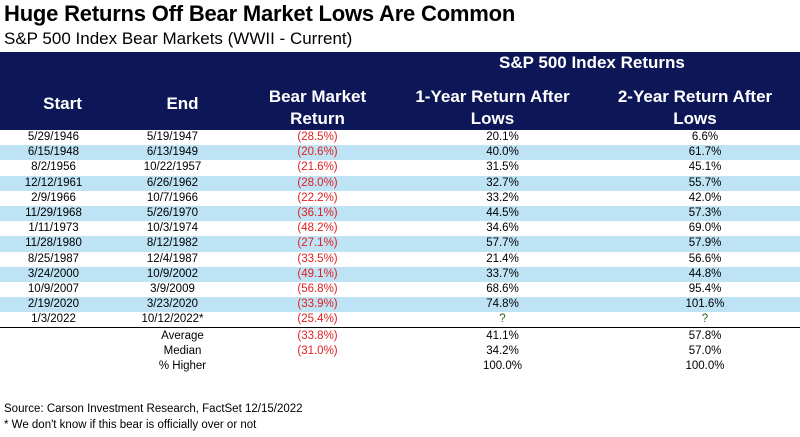 The image size is (800, 437). I want to click on table-row: 2/19/2020 3/23/2020 (33.9%) 74.8% 101.6%, so click(400, 305).